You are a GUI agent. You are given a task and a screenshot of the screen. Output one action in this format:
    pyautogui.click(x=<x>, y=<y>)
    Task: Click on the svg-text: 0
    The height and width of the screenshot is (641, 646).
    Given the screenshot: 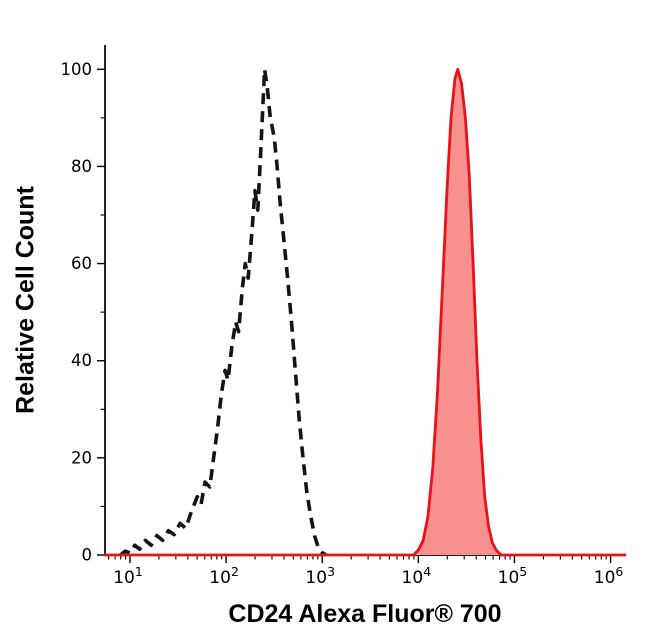 What is the action you would take?
    pyautogui.click(x=87, y=555)
    